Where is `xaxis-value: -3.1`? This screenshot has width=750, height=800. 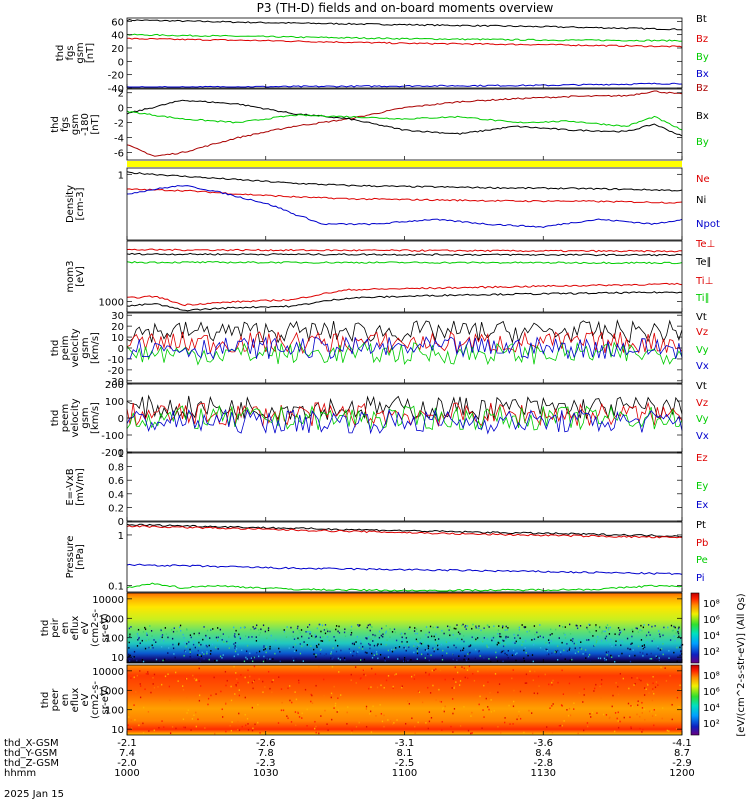
xaxis-value: -3.1 is located at coordinates (405, 743).